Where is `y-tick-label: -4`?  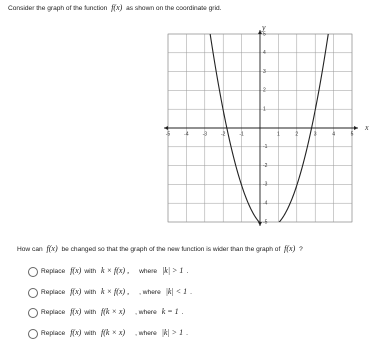 y-tick-label: -4 is located at coordinates (265, 204).